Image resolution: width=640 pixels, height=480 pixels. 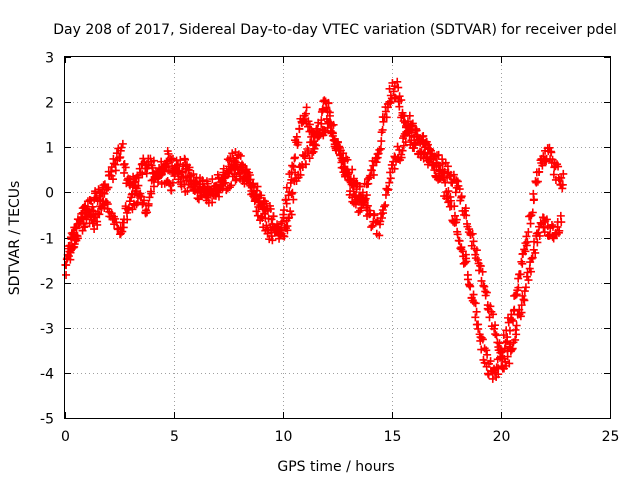 What do you see at coordinates (15, 238) in the screenshot?
I see `y-axis-title: SDTVAR / TECUs` at bounding box center [15, 238].